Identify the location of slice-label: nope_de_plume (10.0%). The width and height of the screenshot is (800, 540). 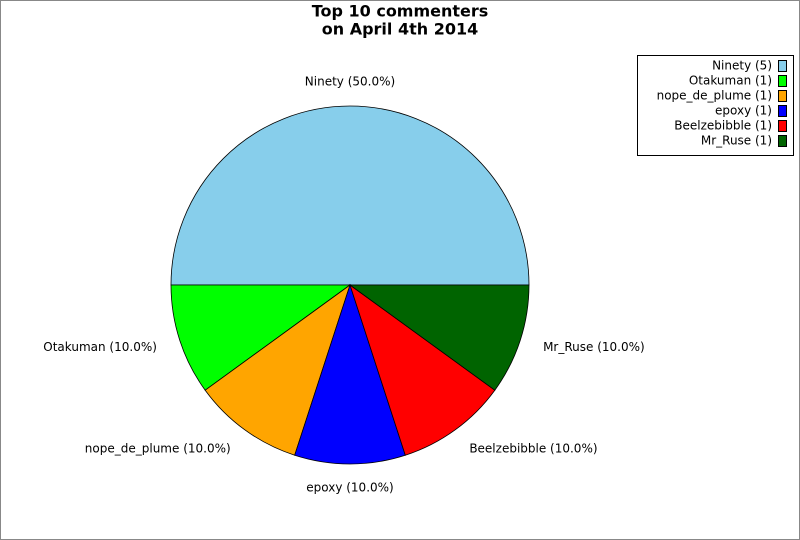
(158, 449).